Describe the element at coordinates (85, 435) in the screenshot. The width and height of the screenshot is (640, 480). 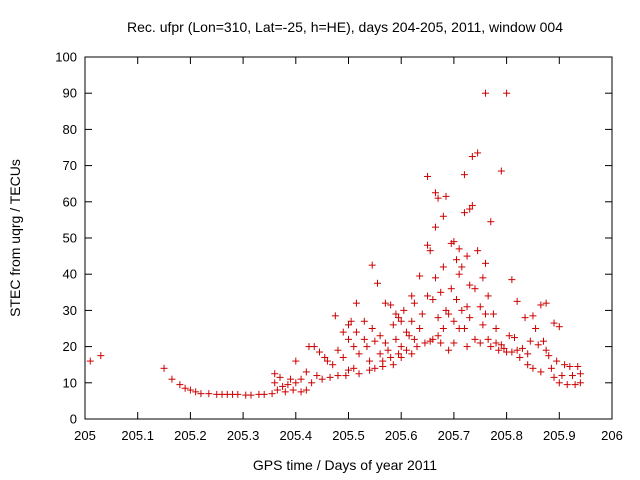
I see `x-tick-label: 205` at that location.